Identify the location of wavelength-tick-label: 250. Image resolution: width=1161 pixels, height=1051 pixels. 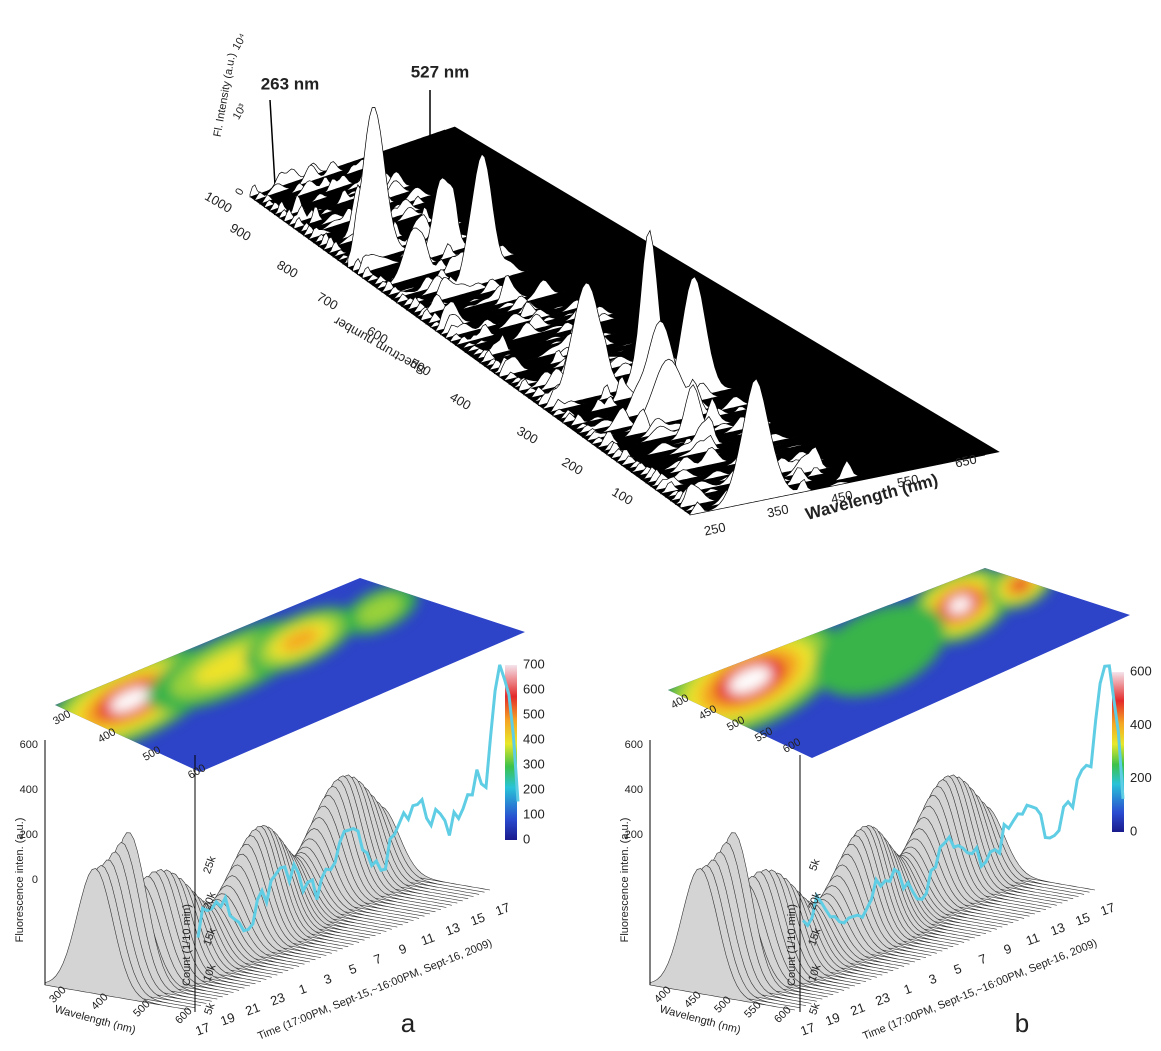
(715, 528).